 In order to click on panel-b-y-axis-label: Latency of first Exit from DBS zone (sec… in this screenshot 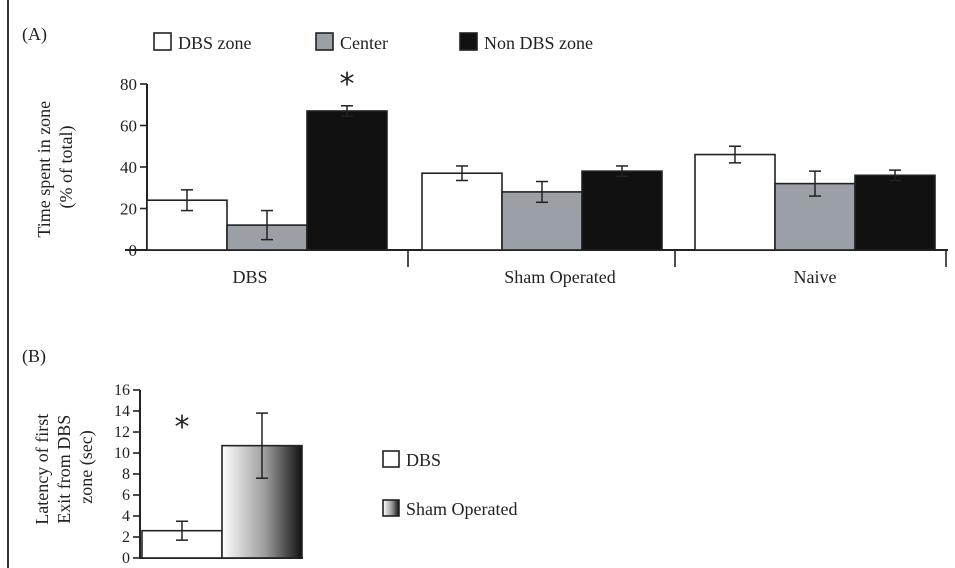, I will do `click(64, 466)`.